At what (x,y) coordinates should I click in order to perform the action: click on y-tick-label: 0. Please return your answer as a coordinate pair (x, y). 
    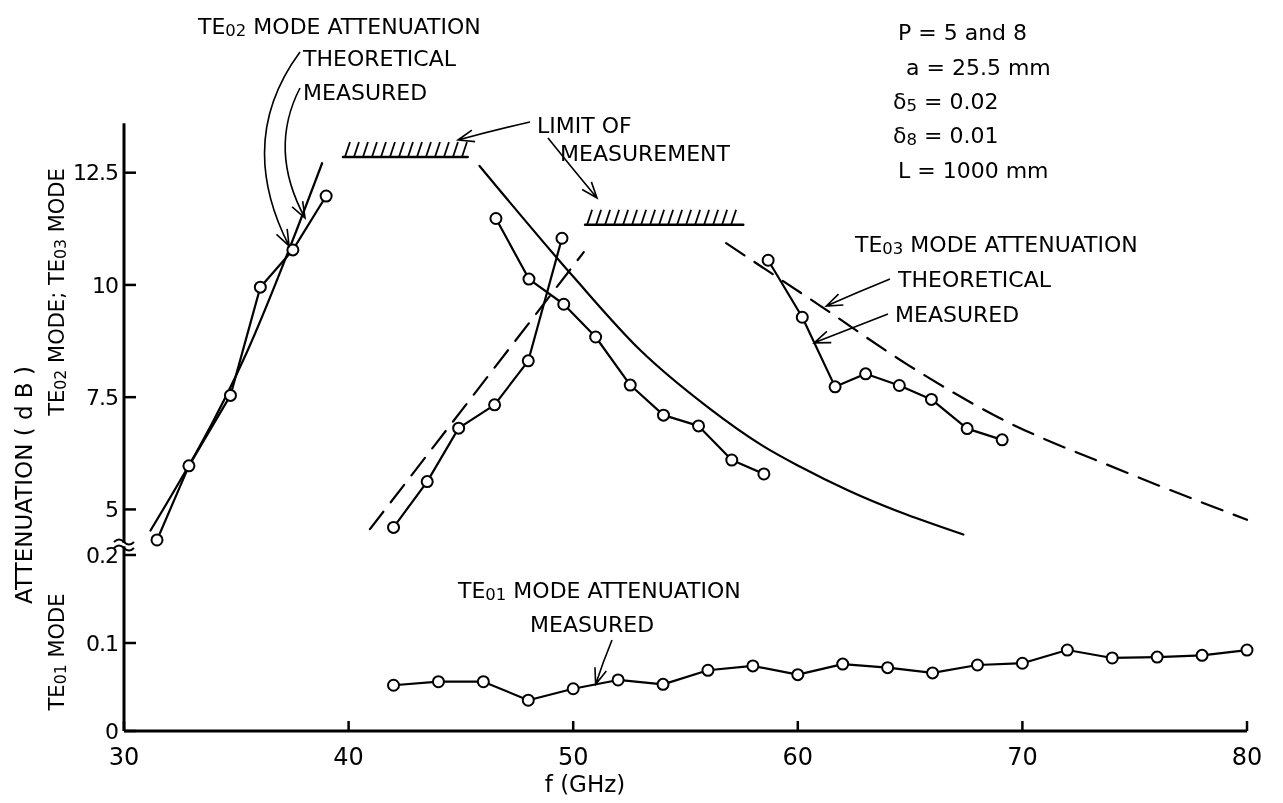
    Looking at the image, I should click on (111, 731).